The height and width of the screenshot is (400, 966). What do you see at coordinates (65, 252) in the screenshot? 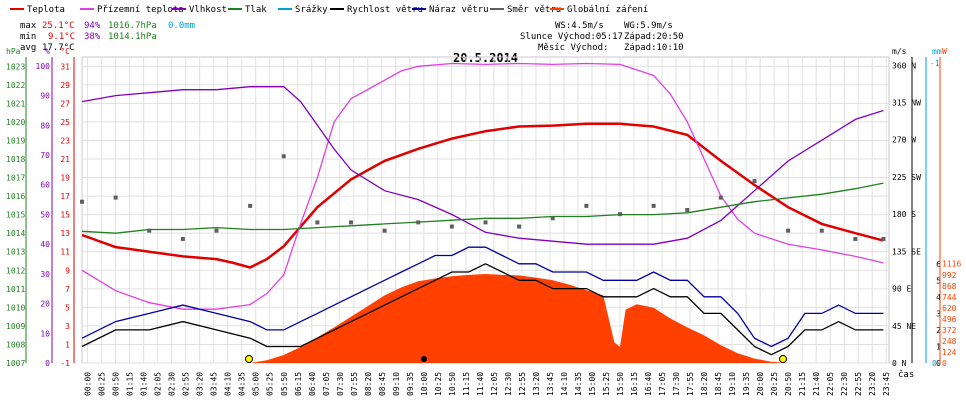
I see `axis-tick-degC: 11` at bounding box center [65, 252].